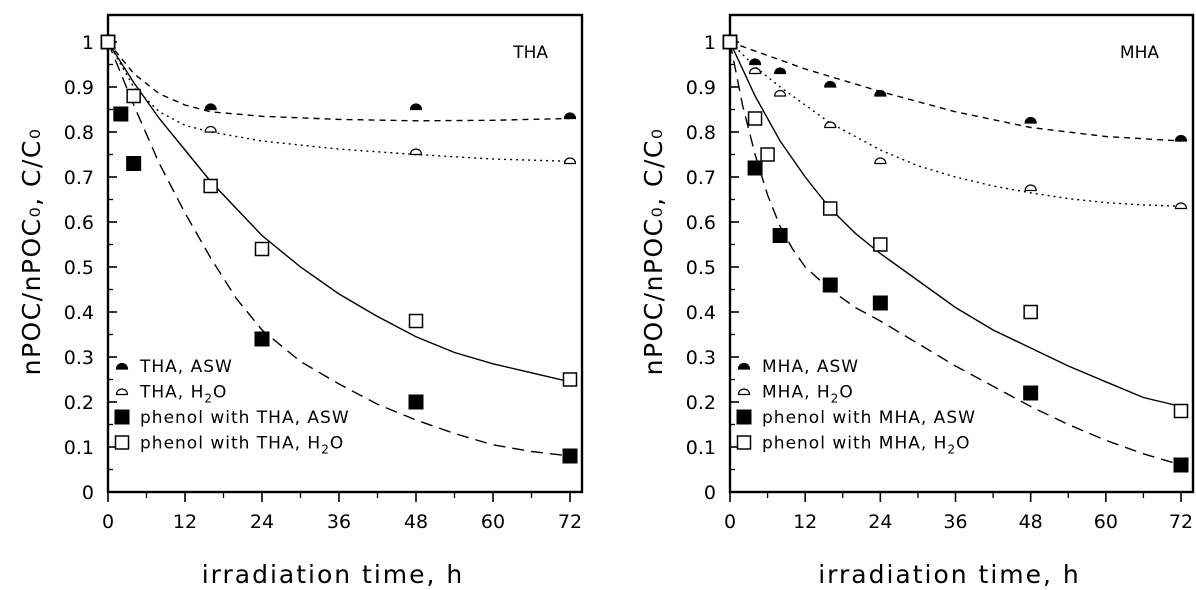 This screenshot has height=590, width=1196. Describe the element at coordinates (242, 445) in the screenshot. I see `legend-label: phenol with THA, H2O` at that location.